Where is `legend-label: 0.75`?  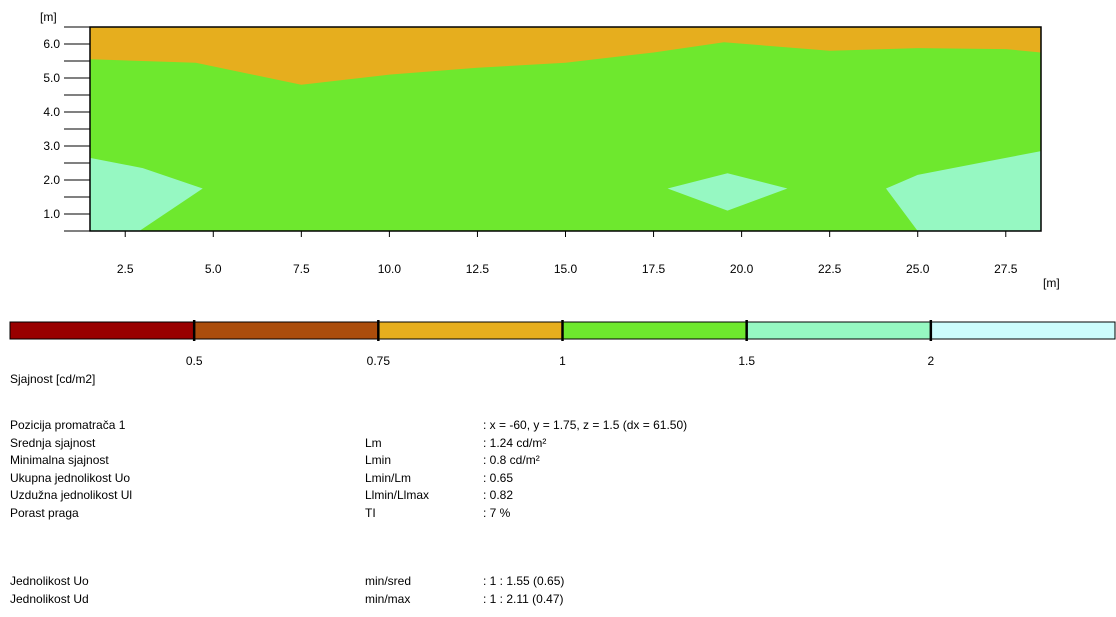 legend-label: 0.75 is located at coordinates (379, 361).